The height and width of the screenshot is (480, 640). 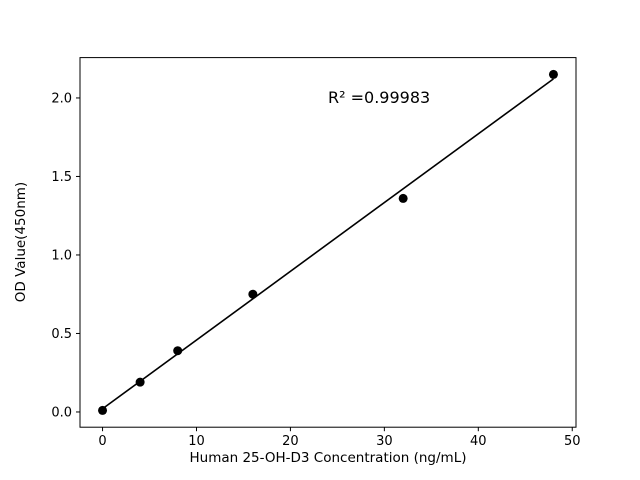 What do you see at coordinates (384, 441) in the screenshot?
I see `x-tick-label: 30` at bounding box center [384, 441].